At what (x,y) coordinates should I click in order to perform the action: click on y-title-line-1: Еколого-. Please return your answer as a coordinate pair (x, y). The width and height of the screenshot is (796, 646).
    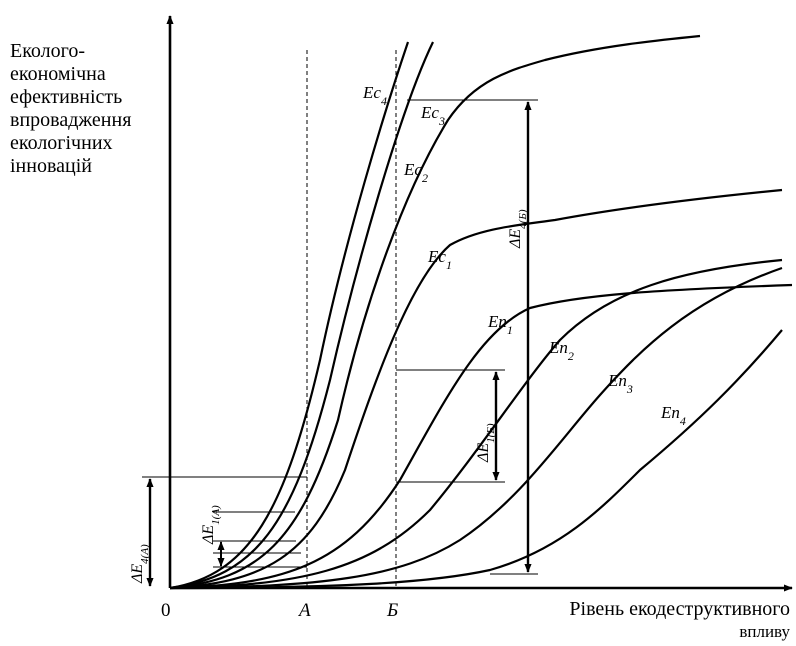
    Looking at the image, I should click on (47, 51).